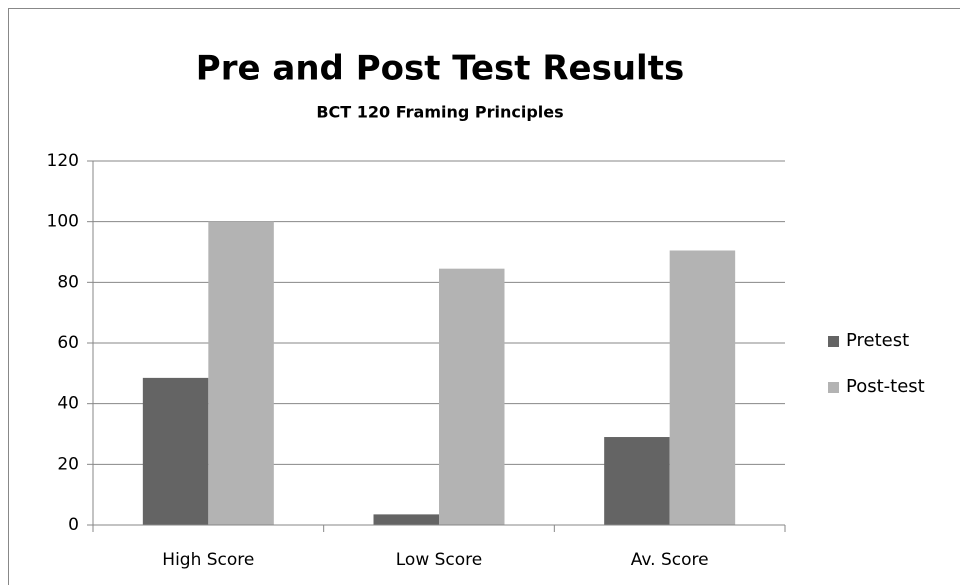 Image resolution: width=960 pixels, height=585 pixels. I want to click on x-tick-label: Av. Score, so click(670, 560).